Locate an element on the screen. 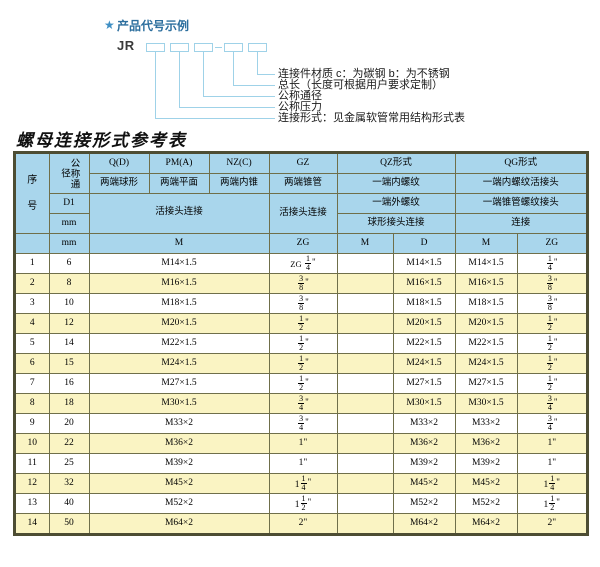 The image size is (600, 567). cell-m: M45×2 is located at coordinates (179, 483).